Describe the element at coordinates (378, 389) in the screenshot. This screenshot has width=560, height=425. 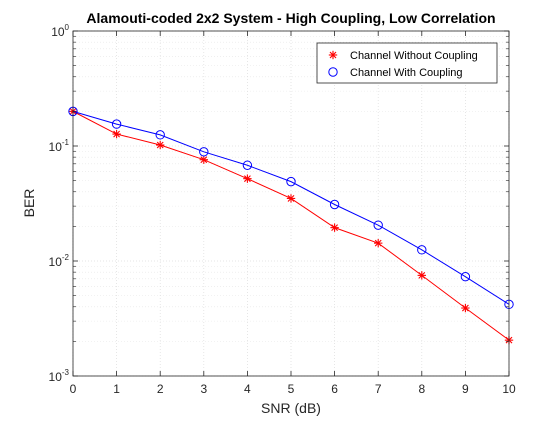
I see `x-tick-label: 7` at that location.